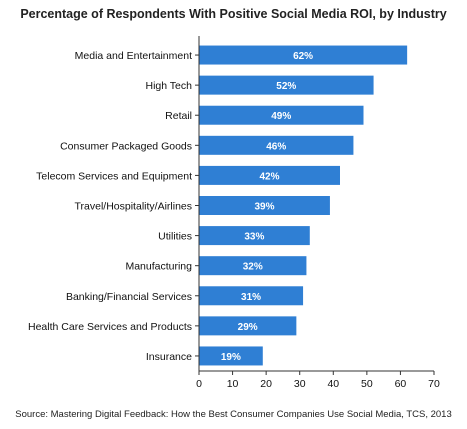 The width and height of the screenshot is (467, 429). I want to click on data-label: 39%, so click(264, 207).